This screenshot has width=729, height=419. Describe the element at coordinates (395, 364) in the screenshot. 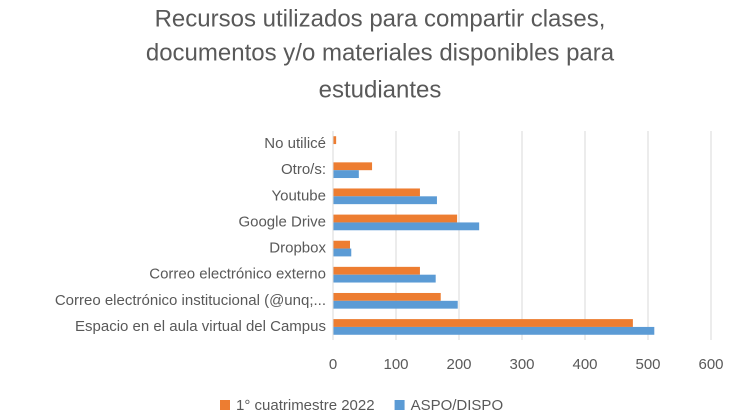

I see `x-tick-label: 100` at that location.